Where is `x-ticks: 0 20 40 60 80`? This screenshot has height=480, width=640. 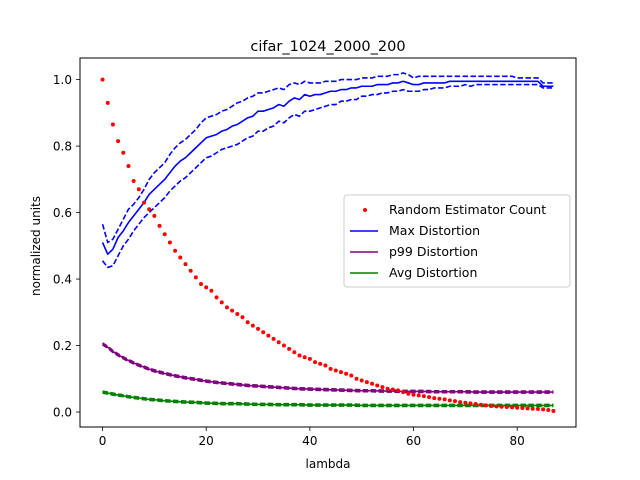 x-ticks: 0 20 40 60 80 is located at coordinates (312, 437).